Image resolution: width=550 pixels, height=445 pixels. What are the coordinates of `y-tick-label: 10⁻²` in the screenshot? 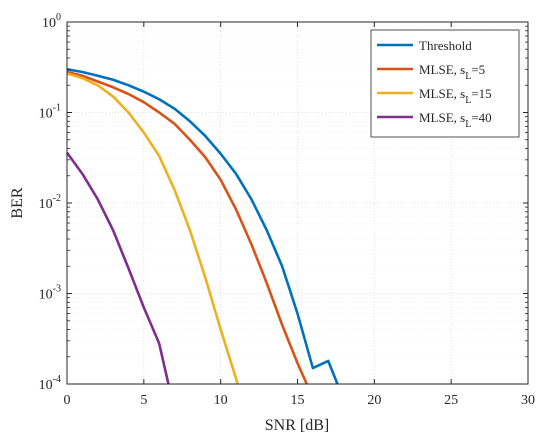 It's located at (50, 202).